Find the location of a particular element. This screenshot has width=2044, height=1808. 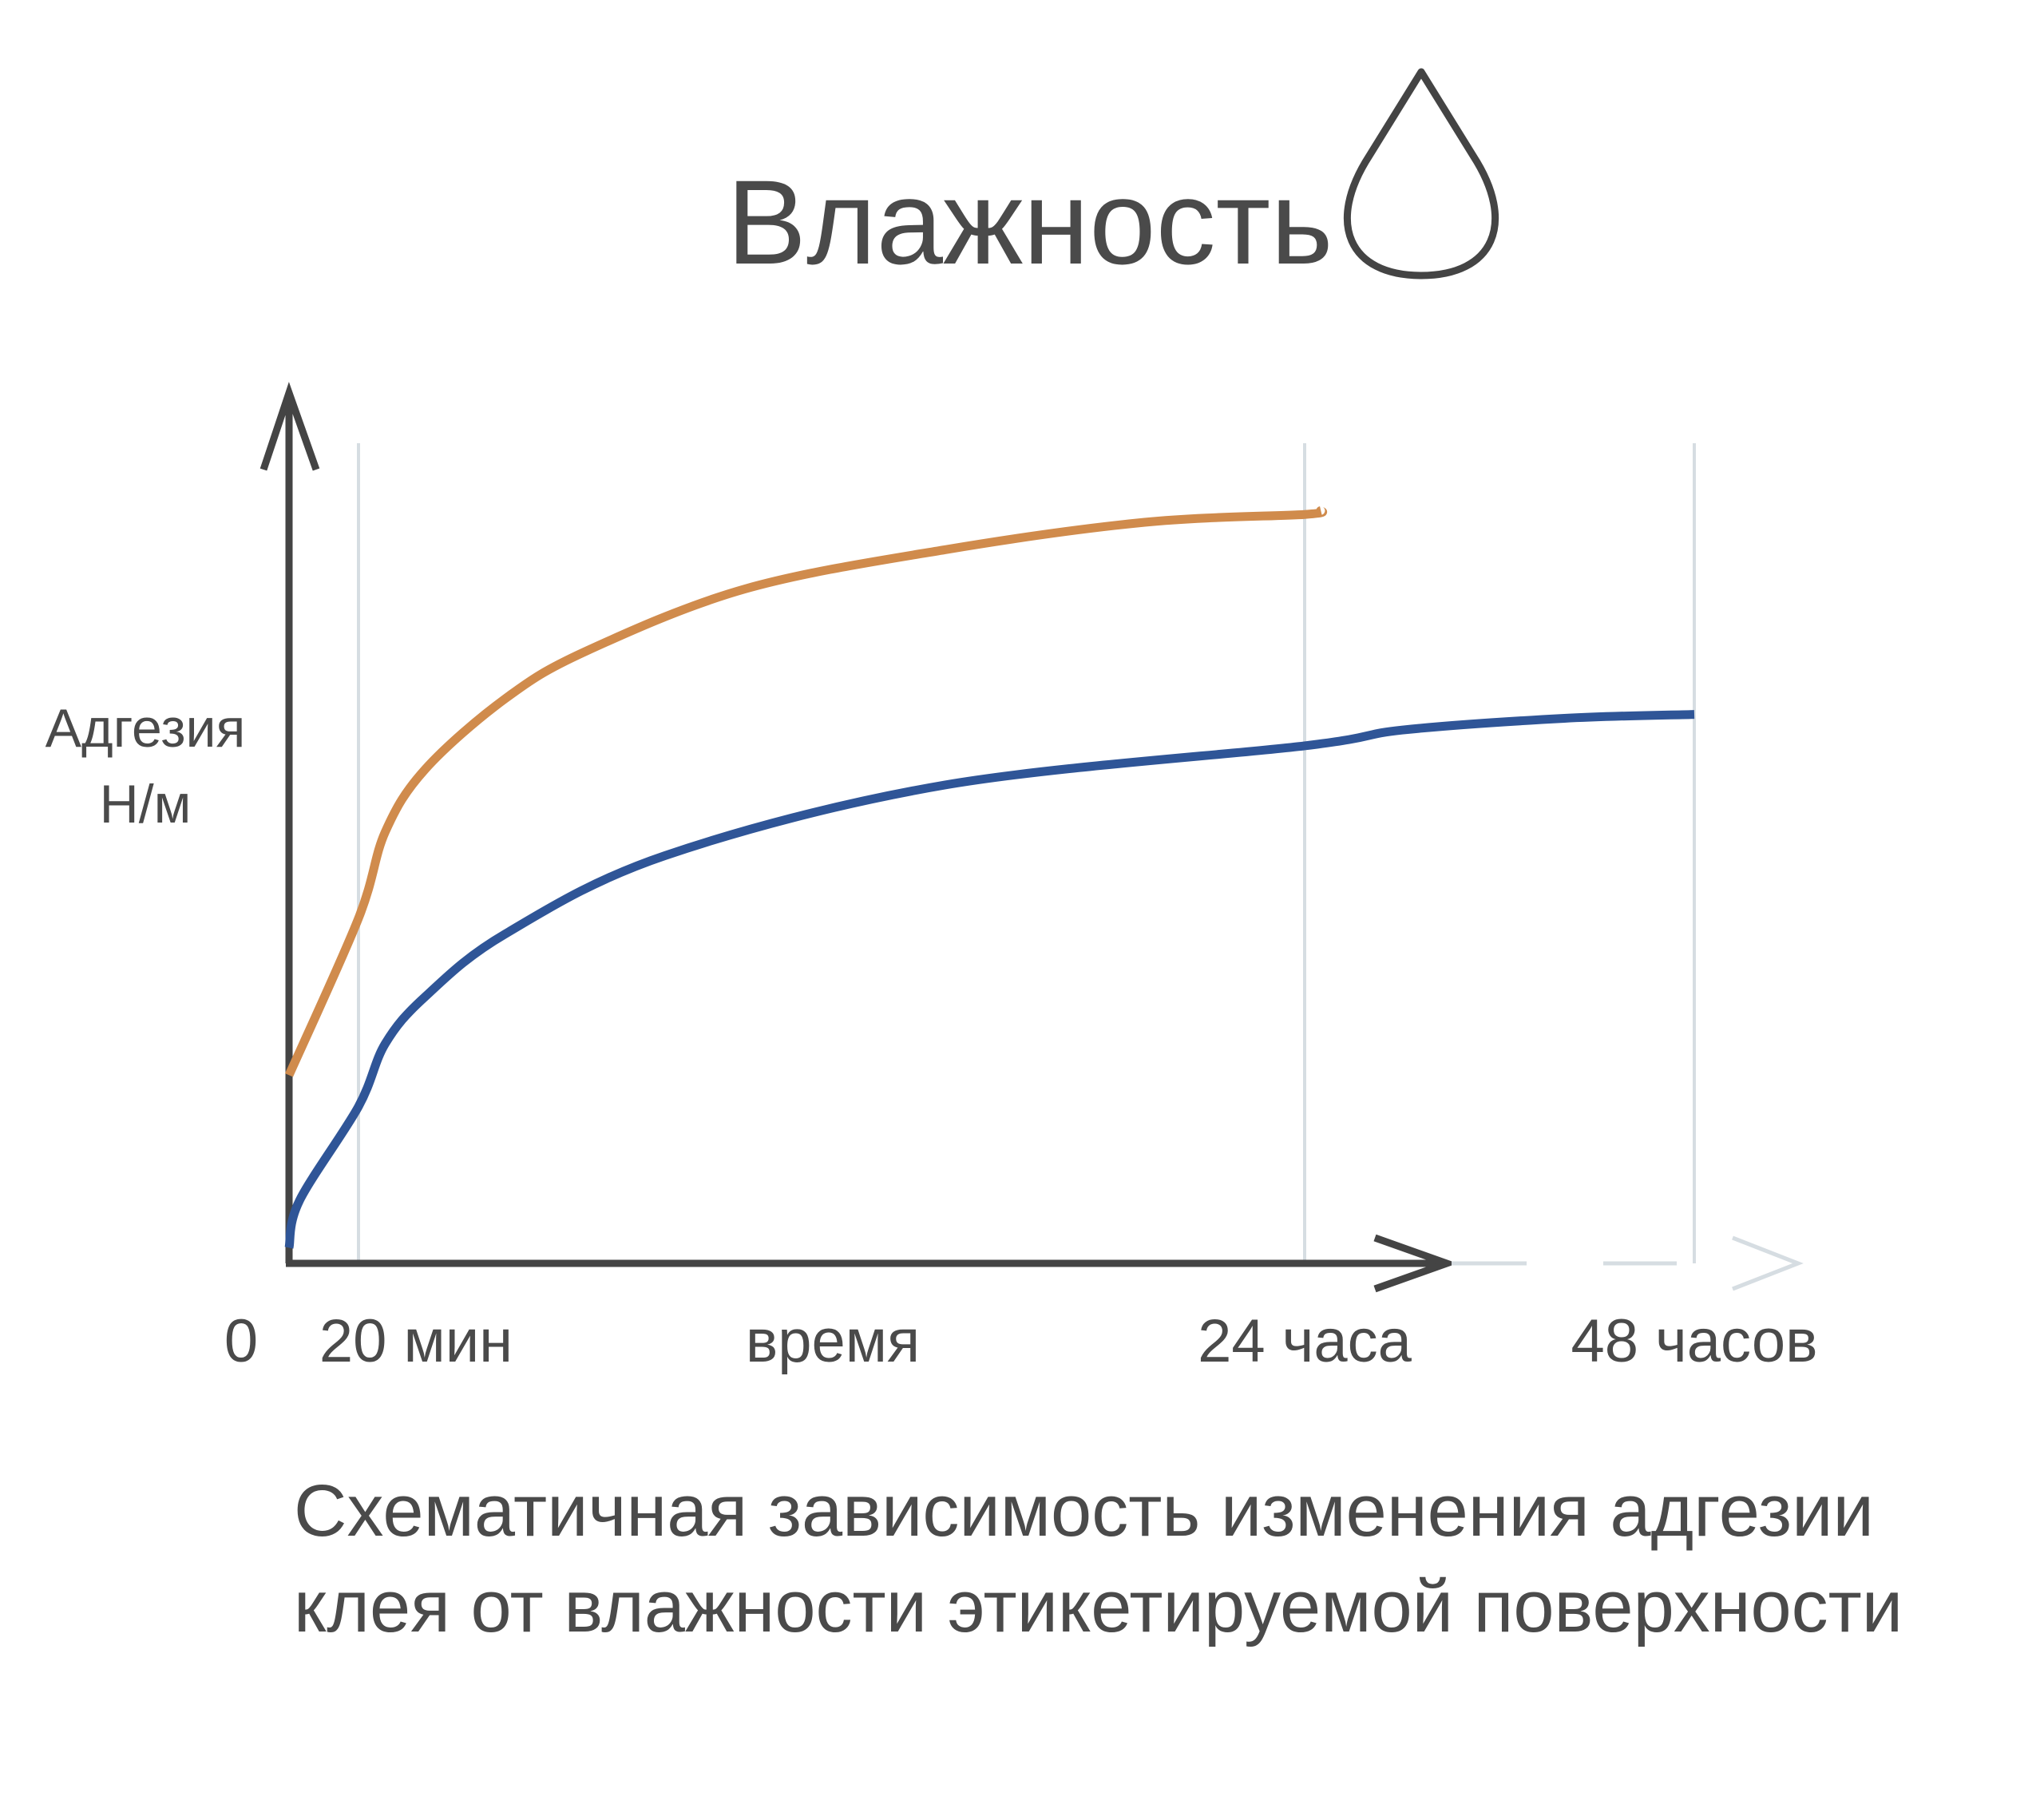

y-axis-label-line1: Адгезия is located at coordinates (146, 728).